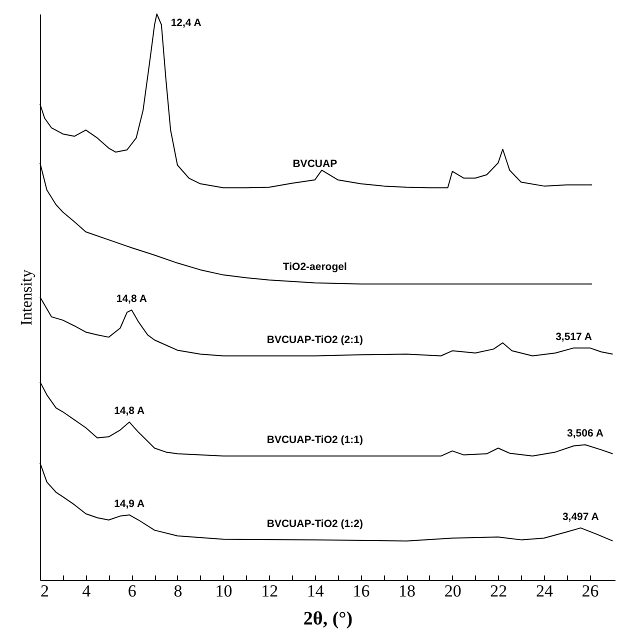 This screenshot has width=619, height=640. What do you see at coordinates (314, 340) in the screenshot?
I see `series-label: BVCUAP-TiO2 (2:1)` at bounding box center [314, 340].